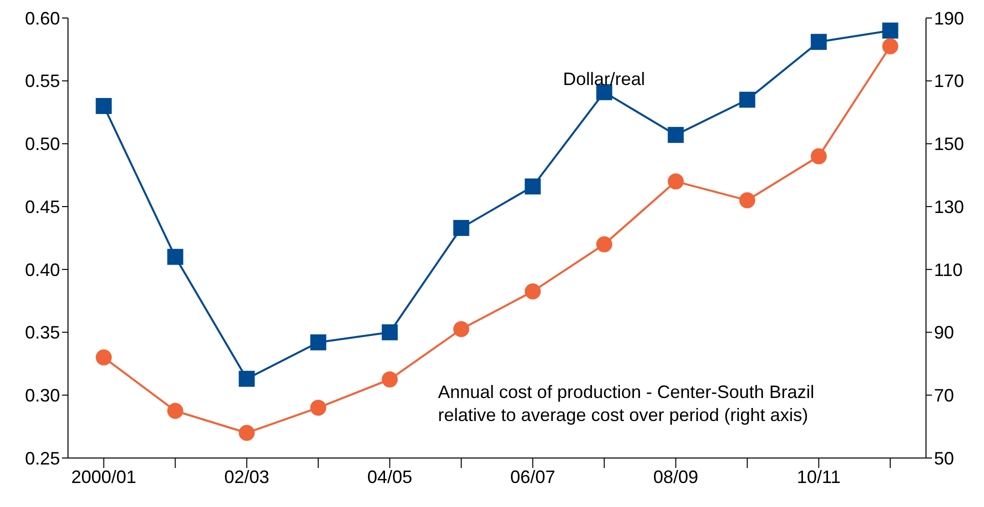 This screenshot has width=984, height=507. Describe the element at coordinates (247, 476) in the screenshot. I see `x-tick-label: 02/03` at that location.